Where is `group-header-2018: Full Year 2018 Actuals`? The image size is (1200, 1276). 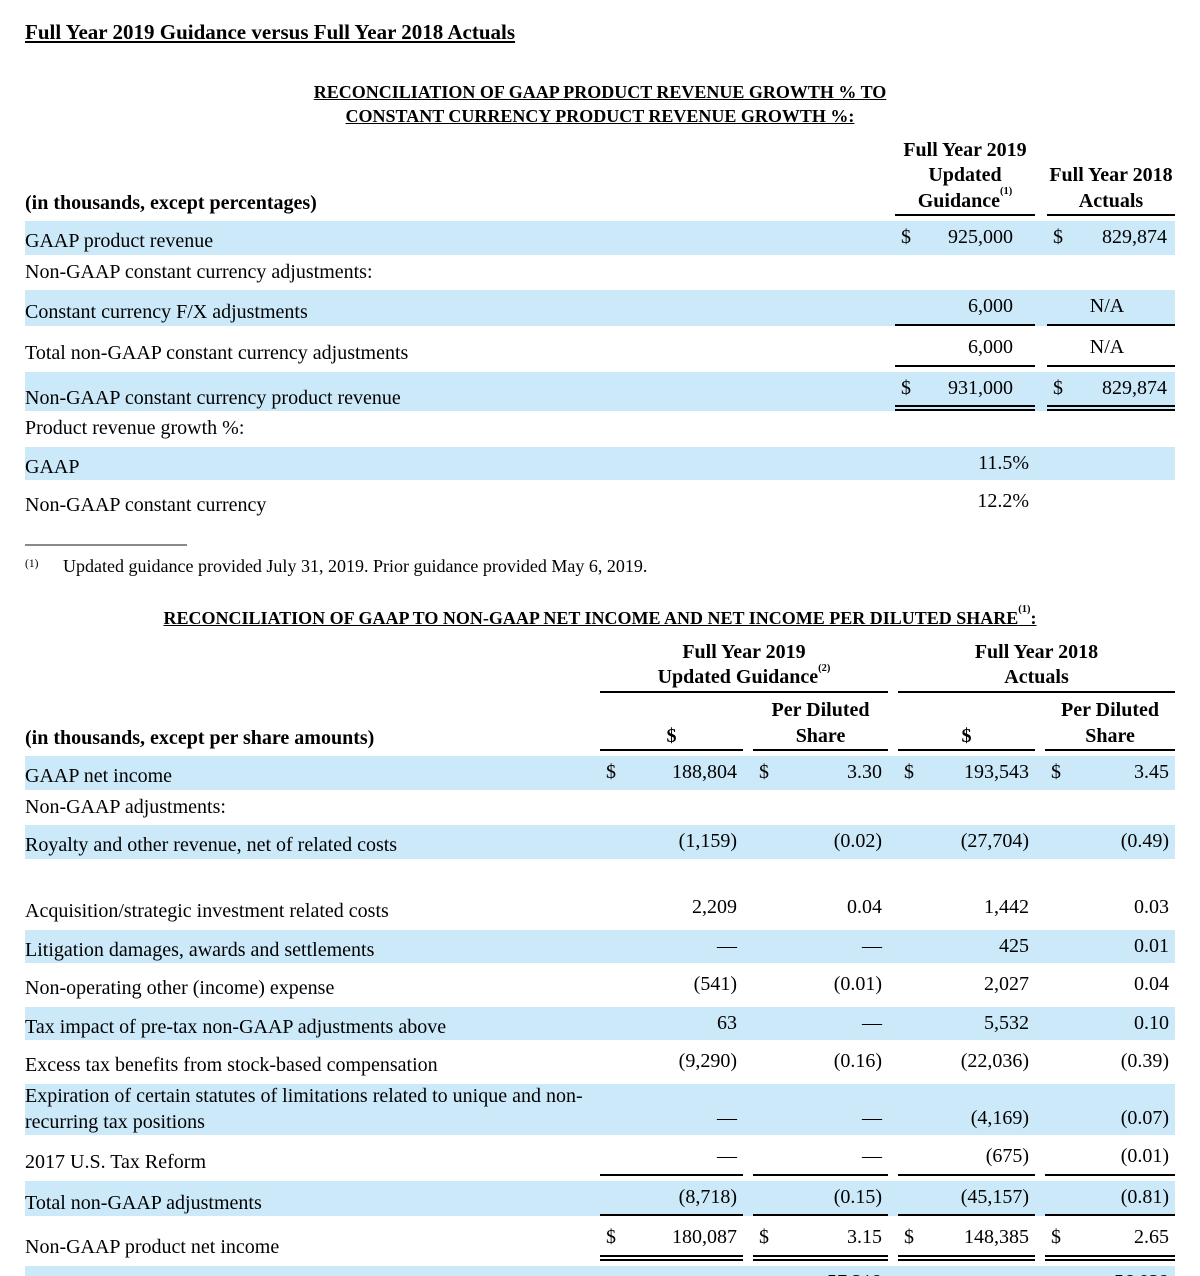 group-header-2018: Full Year 2018 Actuals is located at coordinates (1037, 666).